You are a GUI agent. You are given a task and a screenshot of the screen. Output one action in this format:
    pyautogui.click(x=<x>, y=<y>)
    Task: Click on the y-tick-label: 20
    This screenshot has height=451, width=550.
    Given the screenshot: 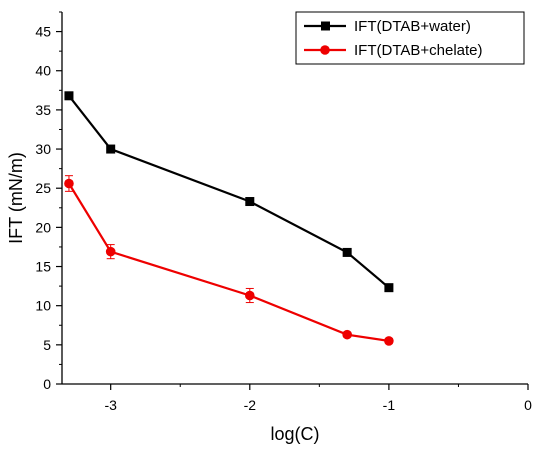 What is the action you would take?
    pyautogui.click(x=43, y=227)
    